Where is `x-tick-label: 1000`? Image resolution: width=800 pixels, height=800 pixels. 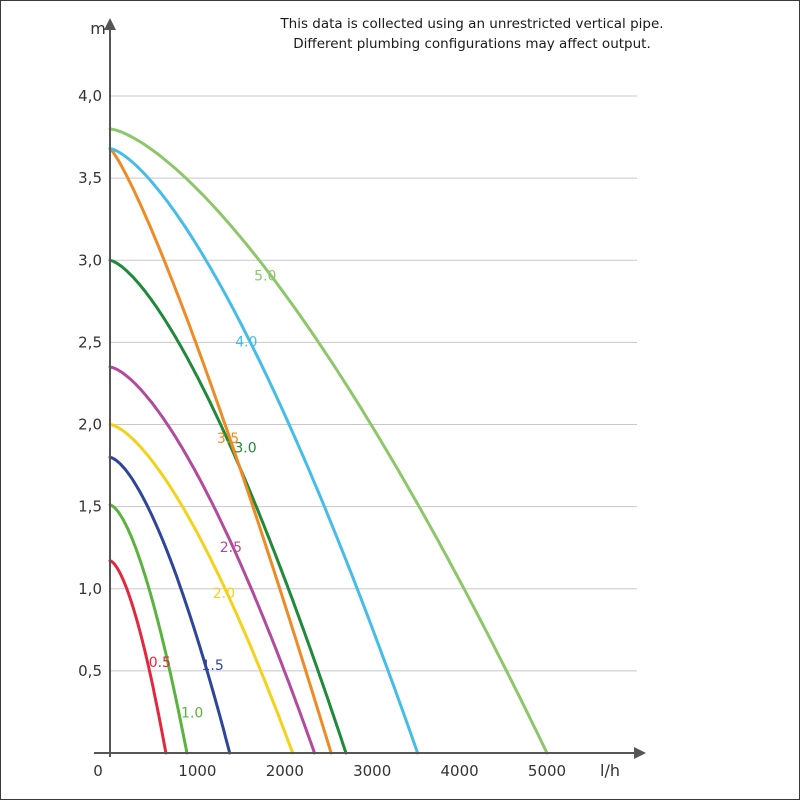 x-tick-label: 1000 is located at coordinates (197, 771).